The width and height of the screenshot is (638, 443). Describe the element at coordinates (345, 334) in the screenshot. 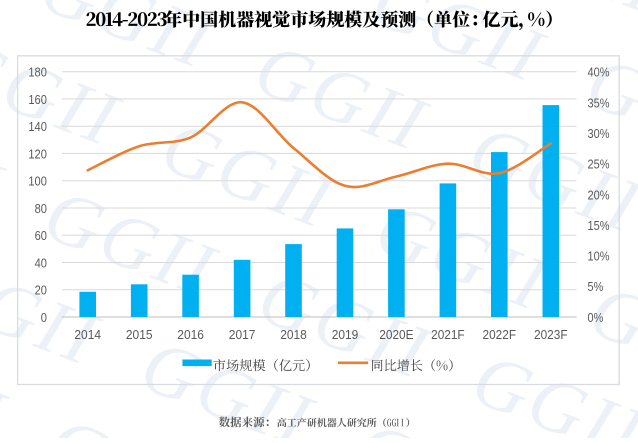

I see `svg-text: 2019` at that location.